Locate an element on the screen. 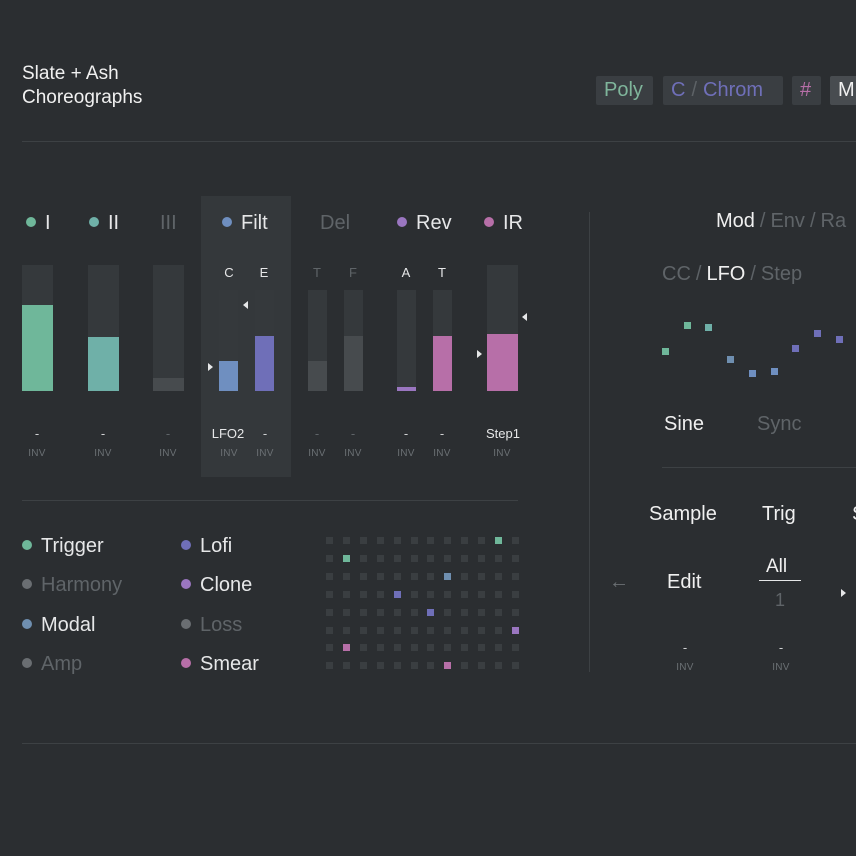  inv-toggle-filt-c: INV is located at coordinates (229, 453).